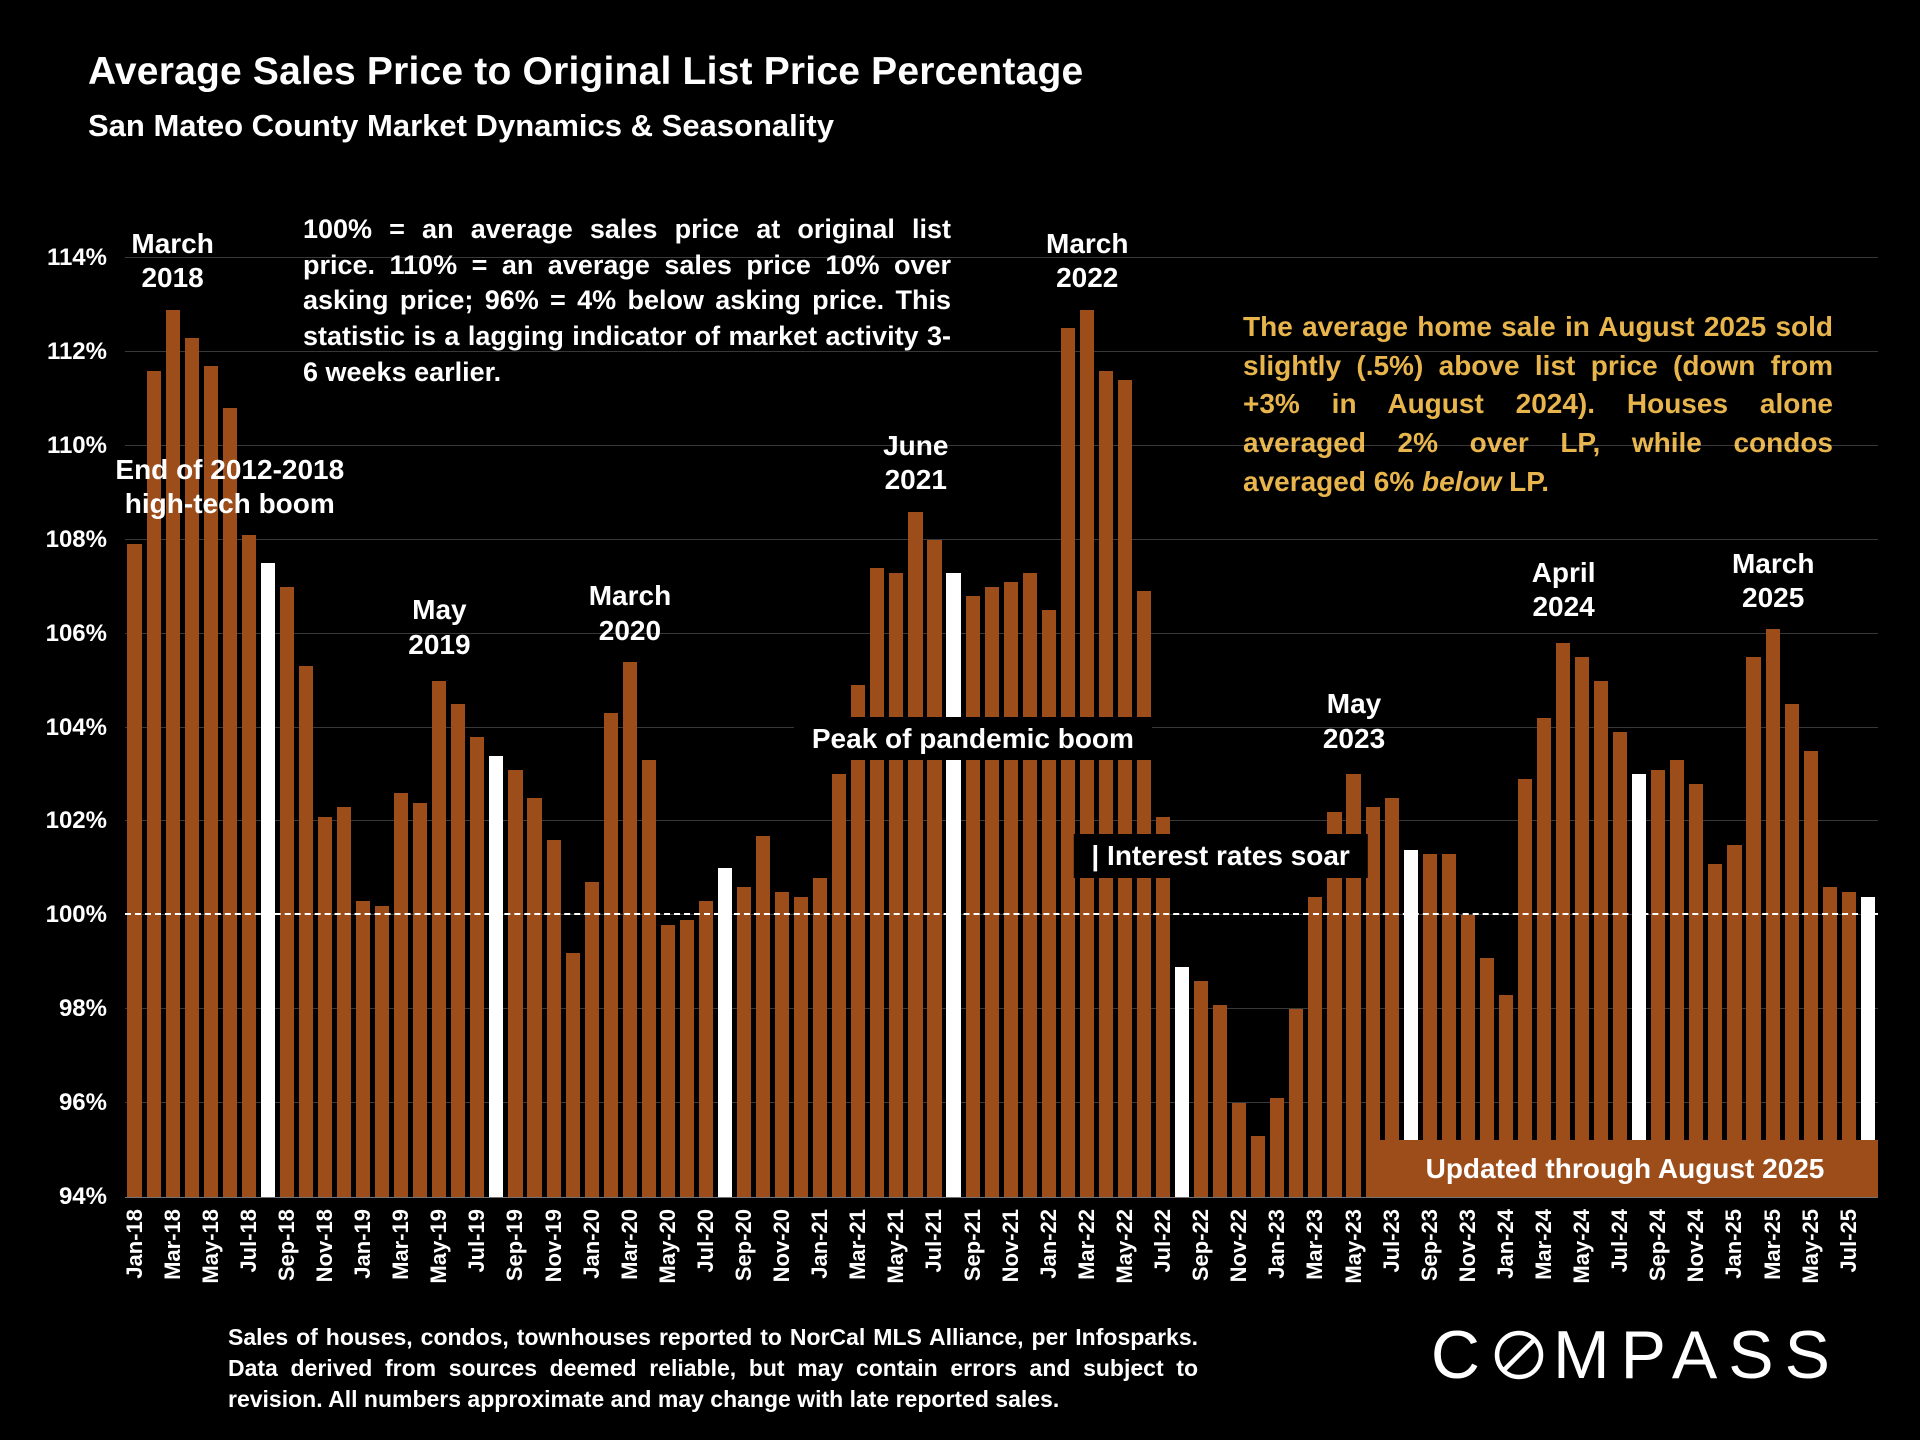 Image resolution: width=1920 pixels, height=1440 pixels. What do you see at coordinates (705, 1241) in the screenshot?
I see `x-tick-Jul-20: Jul-20` at bounding box center [705, 1241].